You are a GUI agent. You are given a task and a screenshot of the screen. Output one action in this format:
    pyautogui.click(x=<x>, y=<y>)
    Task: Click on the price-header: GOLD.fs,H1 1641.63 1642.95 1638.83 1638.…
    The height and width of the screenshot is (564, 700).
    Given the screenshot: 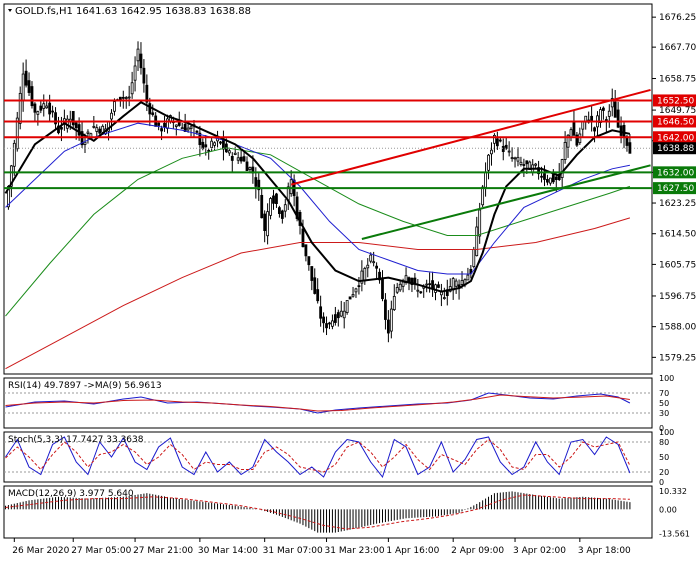 What is the action you would take?
    pyautogui.click(x=133, y=11)
    